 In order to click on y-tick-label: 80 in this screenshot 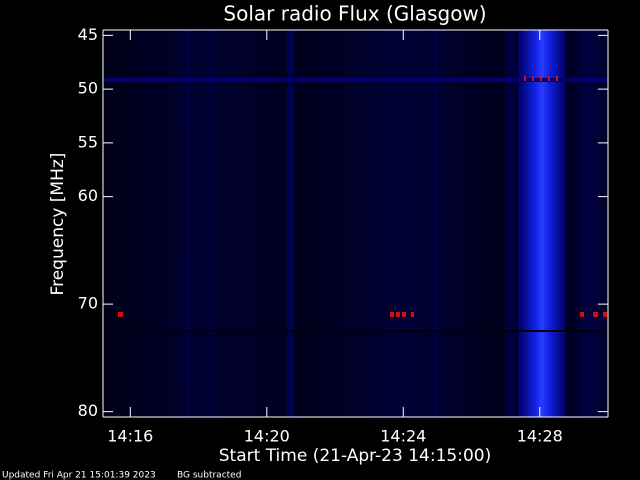, I will do `click(88, 410)`.